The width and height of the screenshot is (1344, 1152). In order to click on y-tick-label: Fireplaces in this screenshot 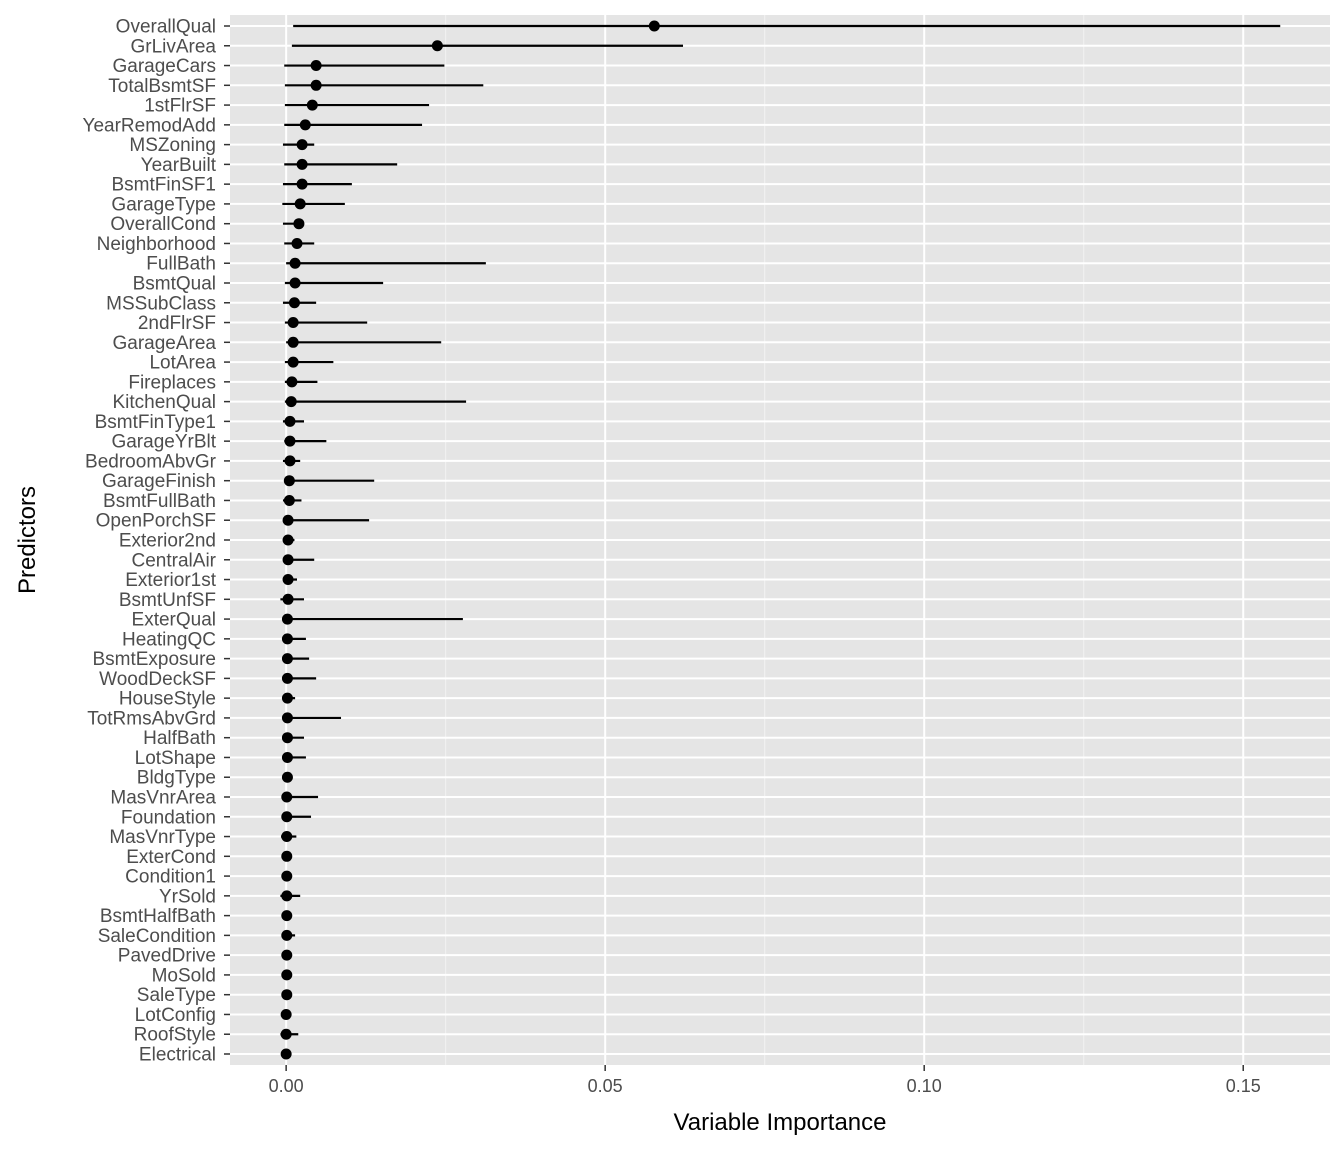, I will do `click(172, 382)`.